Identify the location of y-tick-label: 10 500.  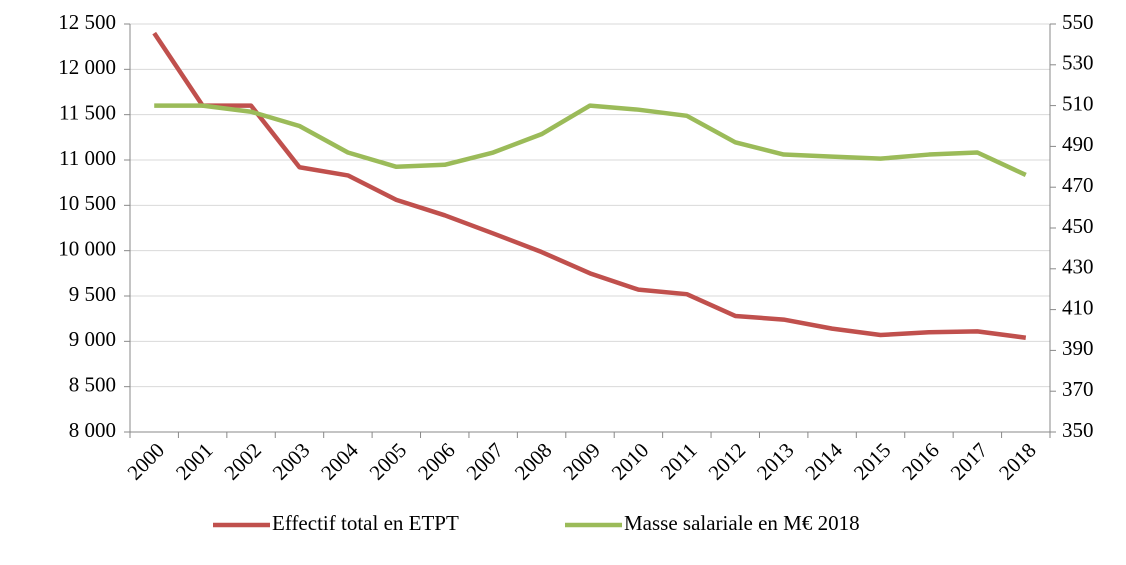
(87, 203).